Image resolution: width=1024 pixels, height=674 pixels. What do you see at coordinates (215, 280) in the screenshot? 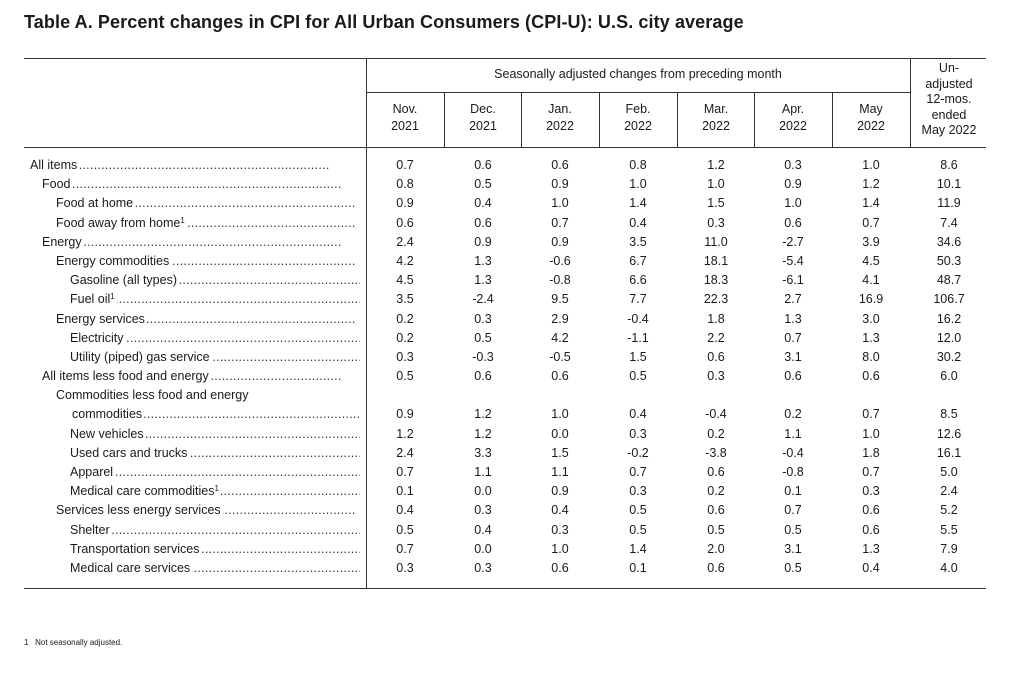
I see `row-label: Gasoline (all types)` at bounding box center [215, 280].